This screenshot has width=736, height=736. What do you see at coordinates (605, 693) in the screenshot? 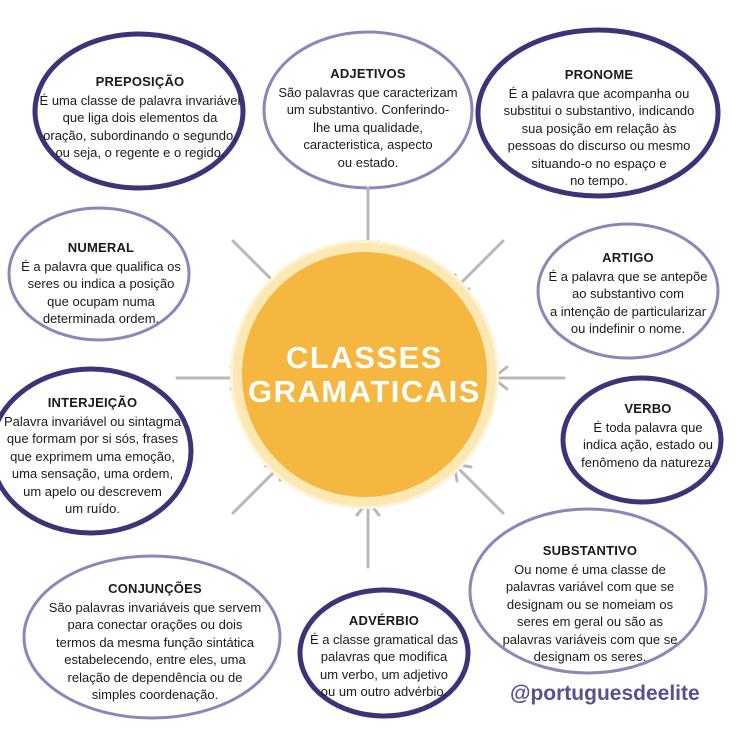
I see `author-handle: @portuguesdeelite` at bounding box center [605, 693].